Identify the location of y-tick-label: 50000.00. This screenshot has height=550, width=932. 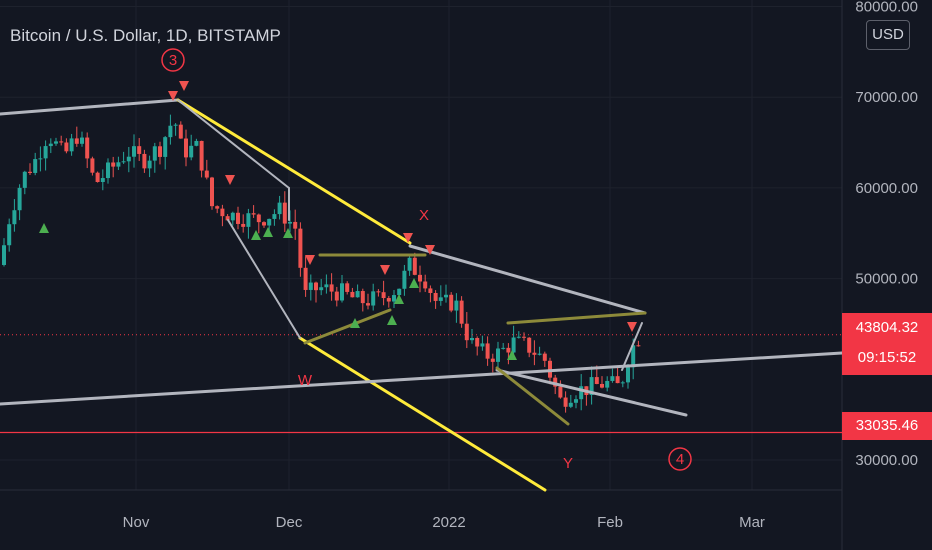
(886, 279).